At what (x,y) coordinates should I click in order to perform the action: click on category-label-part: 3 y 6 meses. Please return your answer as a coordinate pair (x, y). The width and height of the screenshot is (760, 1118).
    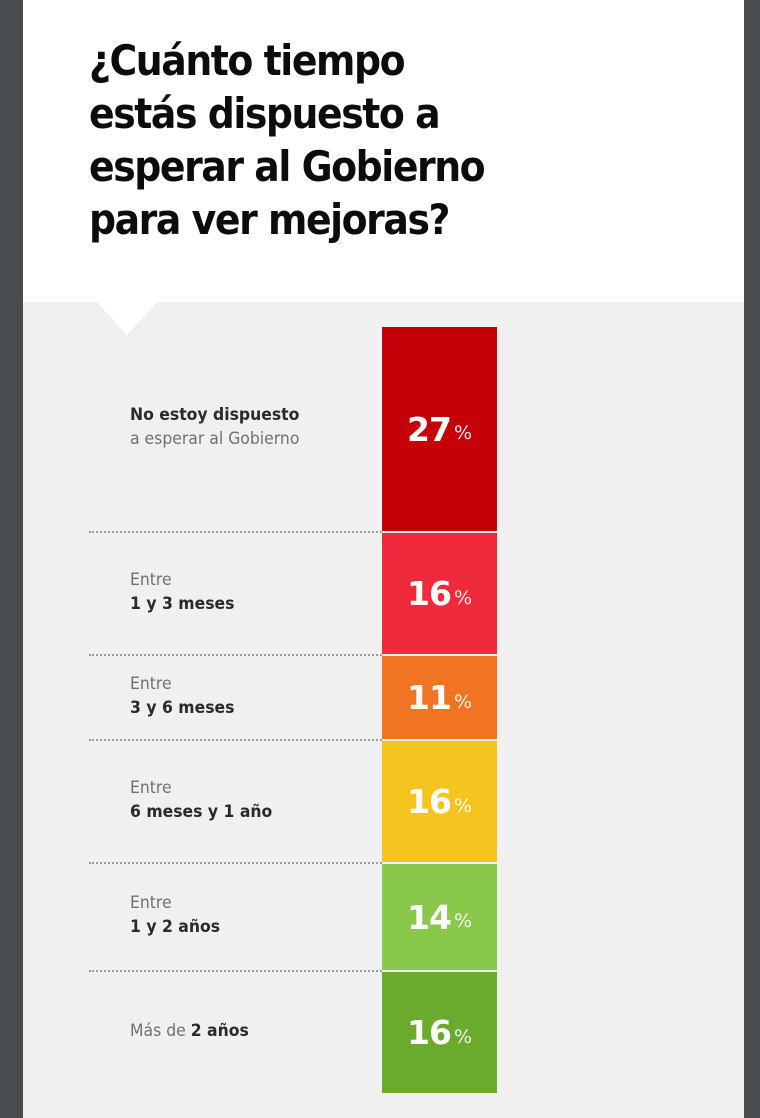
    Looking at the image, I should click on (182, 707).